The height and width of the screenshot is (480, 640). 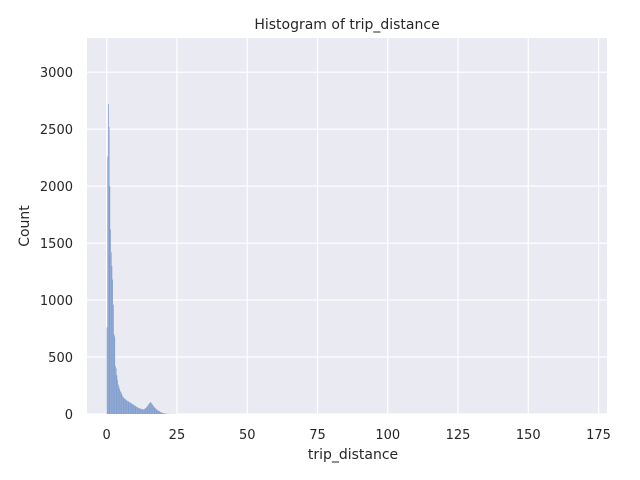 I want to click on y-tick-label: 500, so click(x=60, y=358).